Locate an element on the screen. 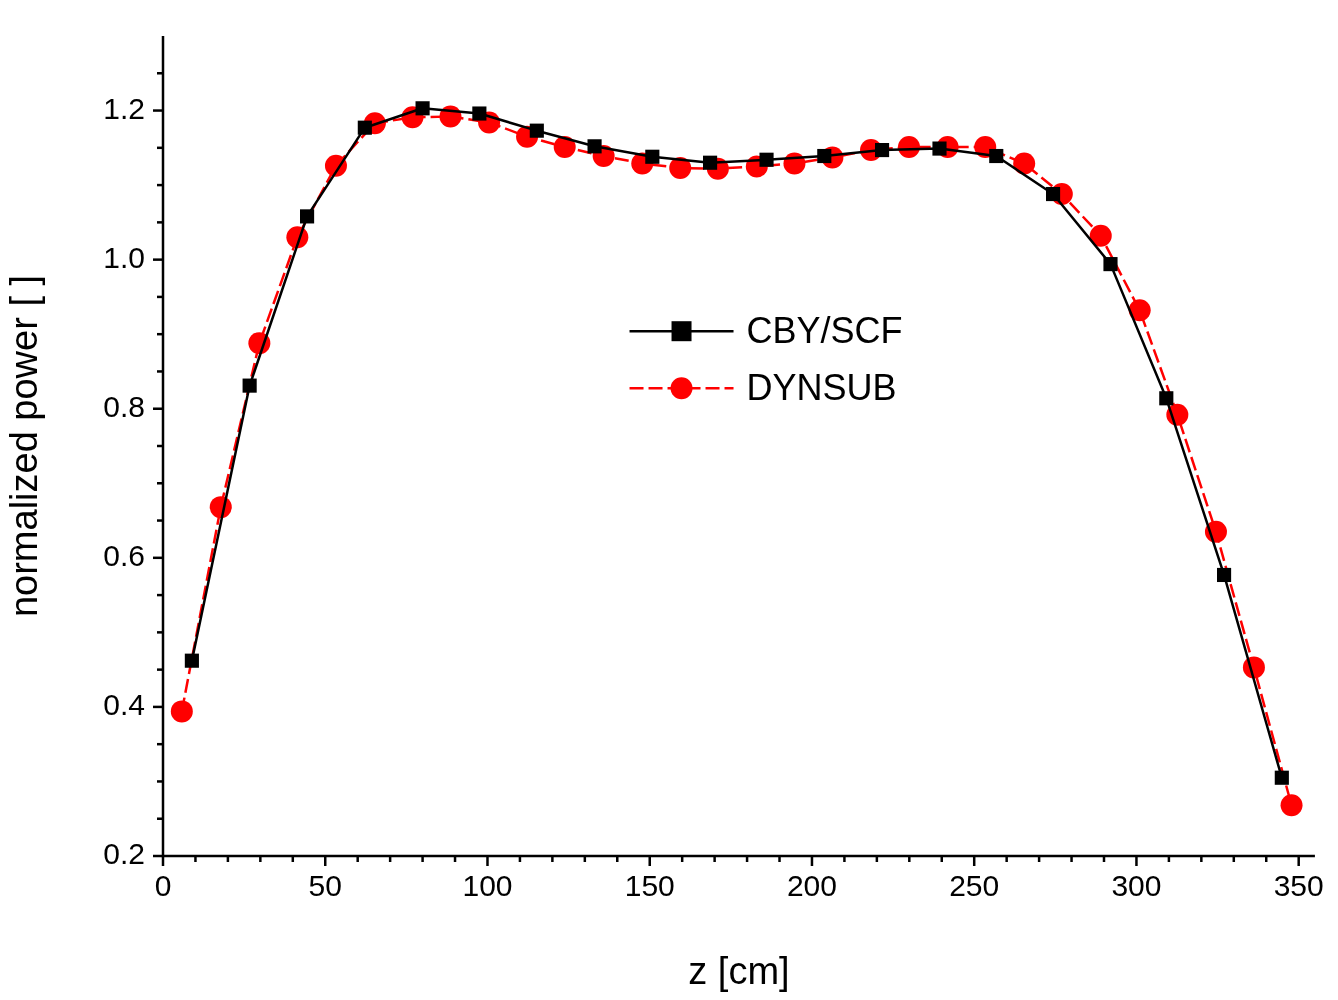  x-tick-label: 50 is located at coordinates (325, 886).